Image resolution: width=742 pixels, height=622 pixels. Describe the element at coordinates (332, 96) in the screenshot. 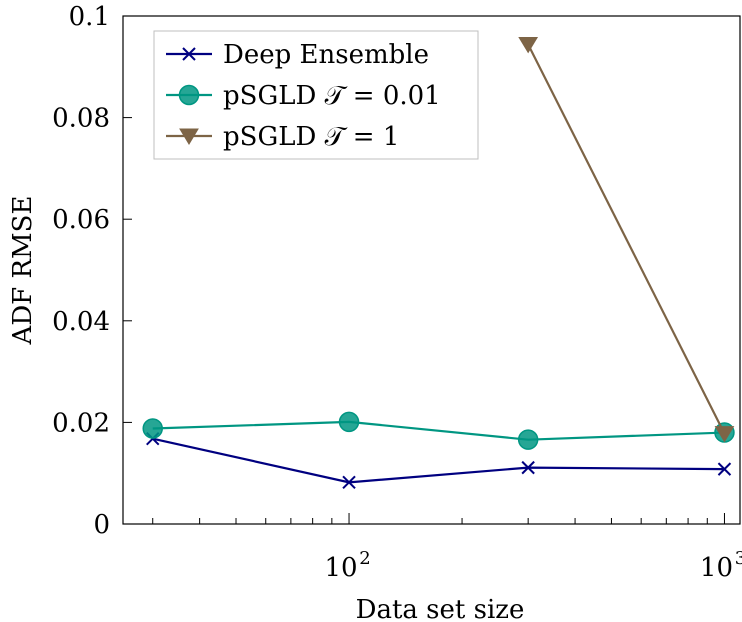

I see `legend-label-1: pSGLD 𝒯 = 0.01` at that location.